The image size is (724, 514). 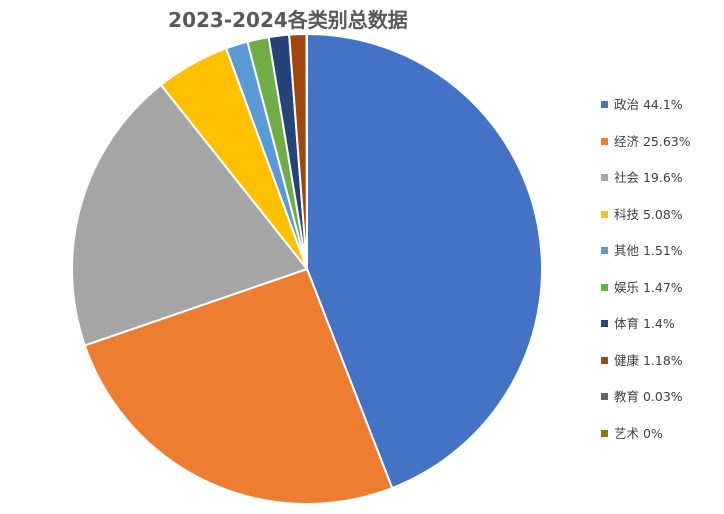 What do you see at coordinates (648, 177) in the screenshot?
I see `legend-label: 社会 19.6%` at bounding box center [648, 177].